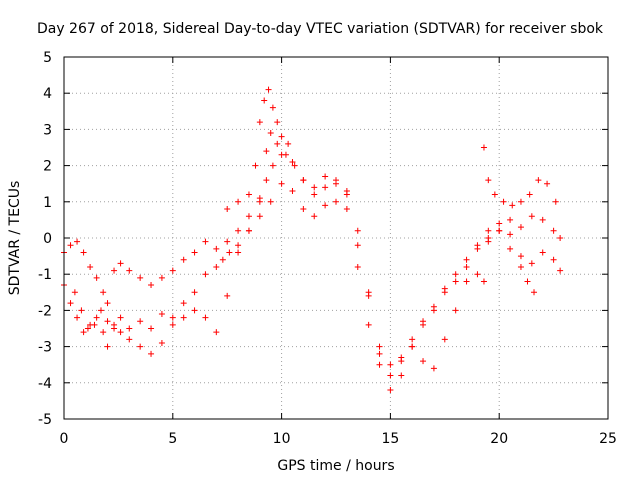 The image size is (640, 480). Describe the element at coordinates (45, 348) in the screenshot. I see `y-tick-label: -3` at that location.